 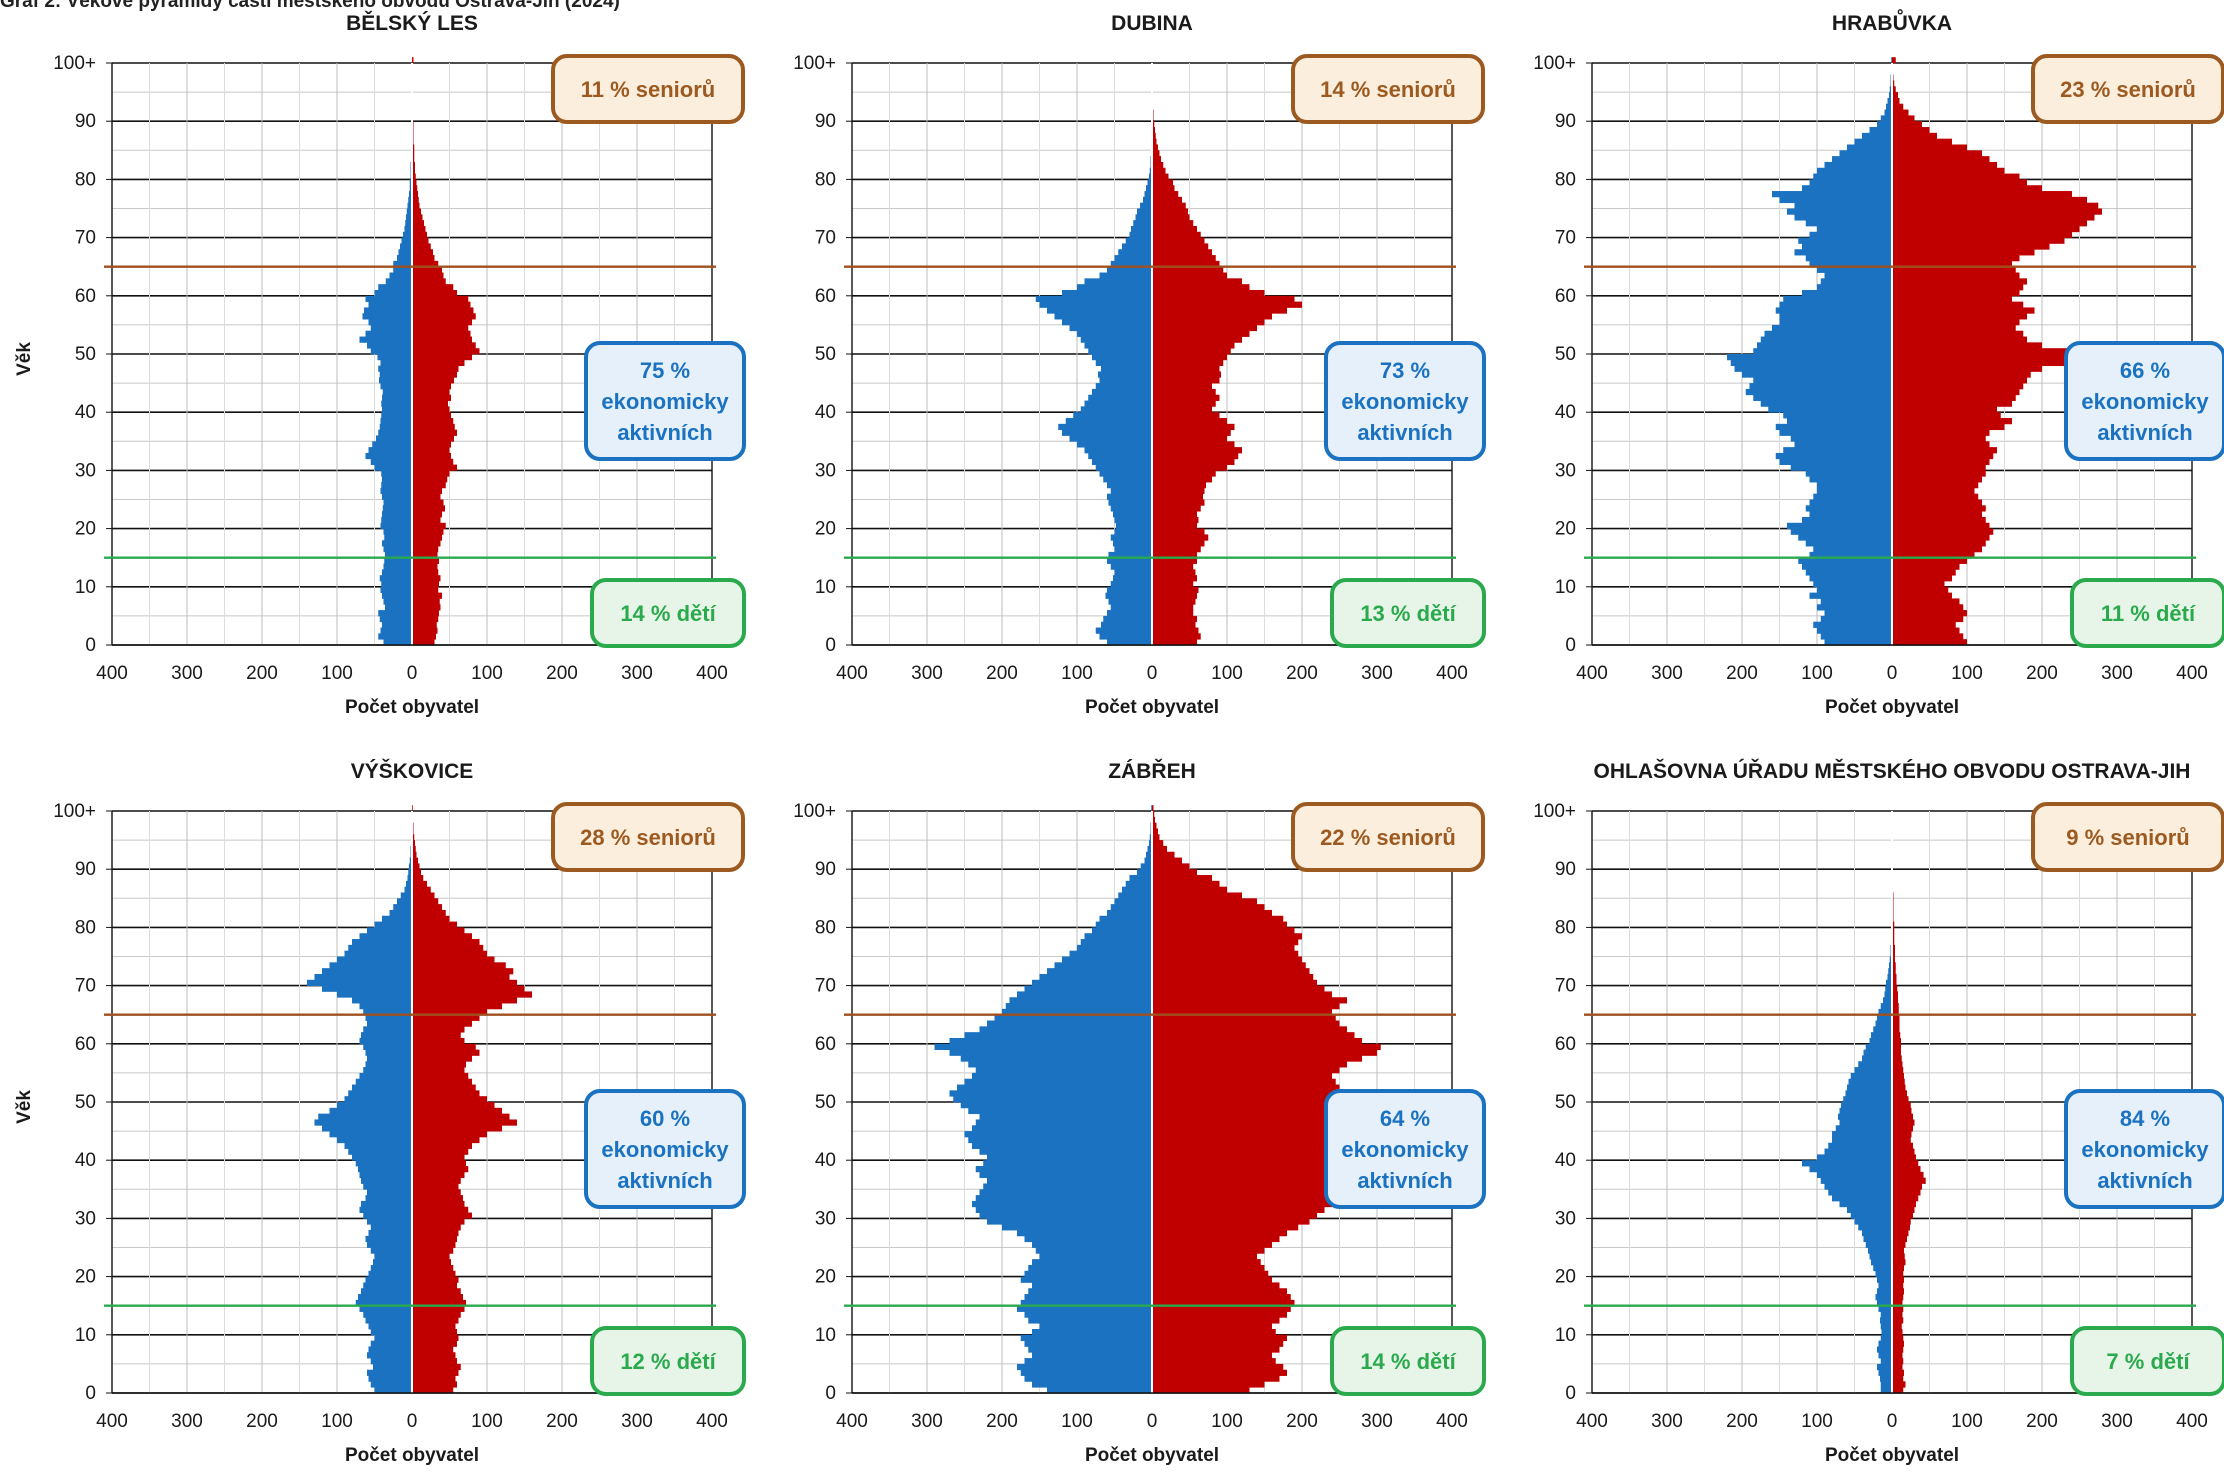 I want to click on y-tick-label: 10, so click(x=85, y=587).